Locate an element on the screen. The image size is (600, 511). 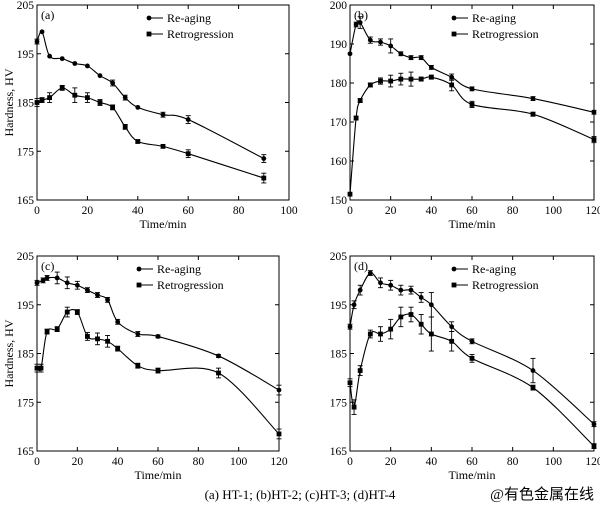
y-tick-label: 150 is located at coordinates (339, 201).